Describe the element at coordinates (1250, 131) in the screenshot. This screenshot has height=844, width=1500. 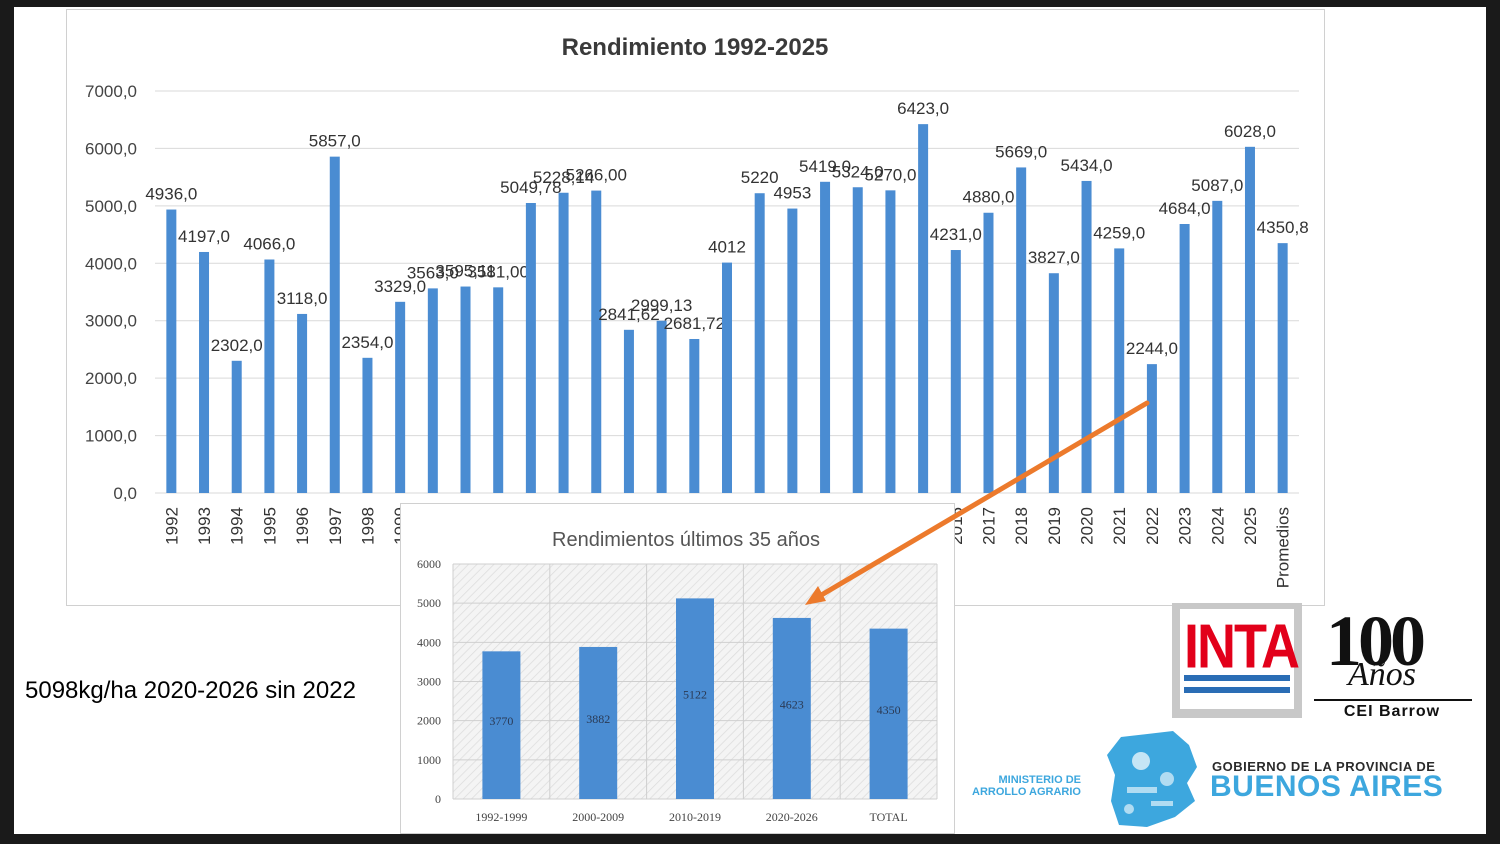
I see `data-label: 6028,0` at that location.